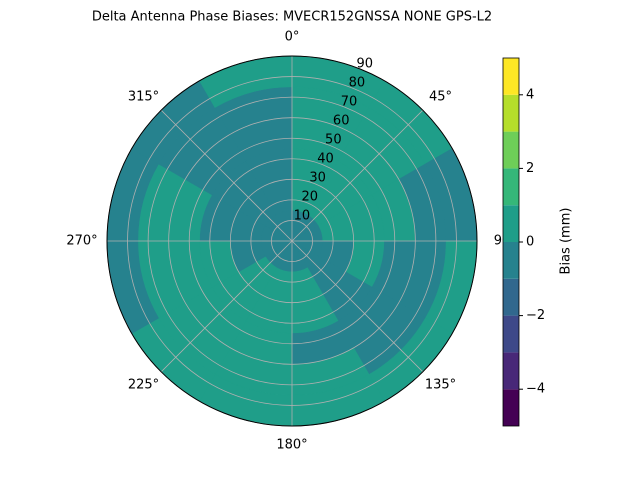 The height and width of the screenshot is (480, 640). What do you see at coordinates (81, 241) in the screenshot?
I see `theta-tick-label: 270°` at bounding box center [81, 241].